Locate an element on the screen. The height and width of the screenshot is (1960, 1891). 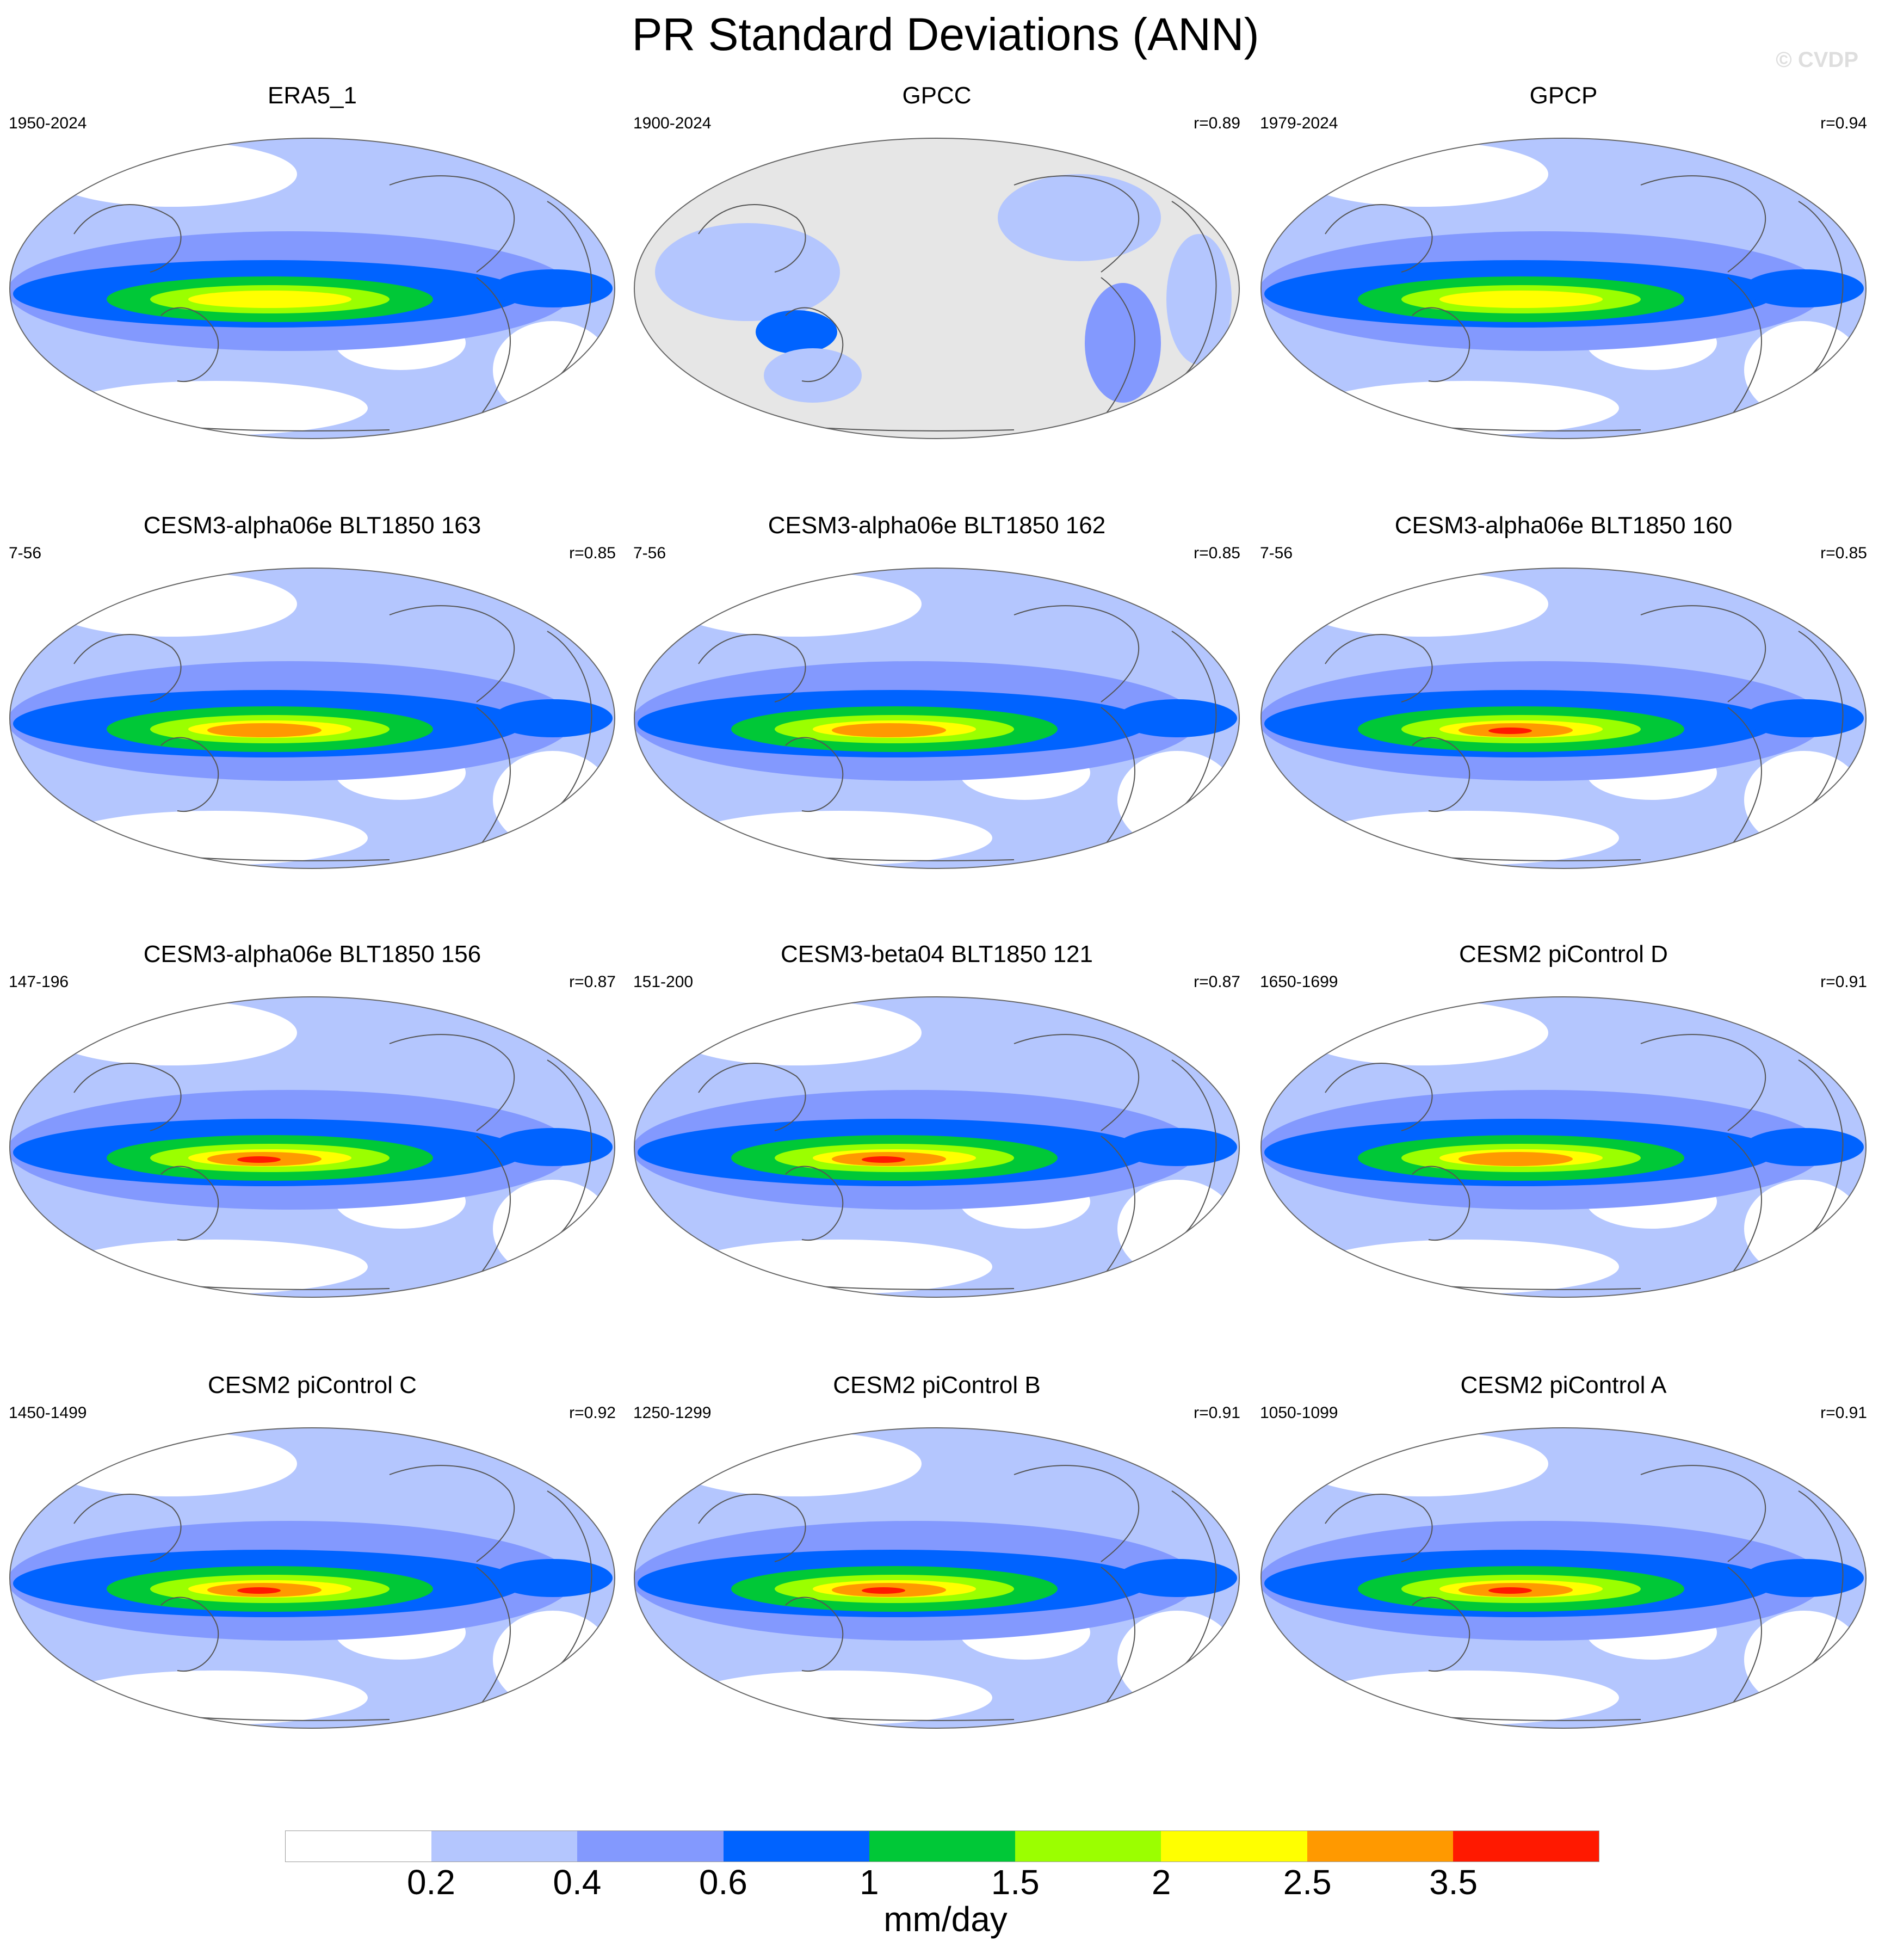
colorbar-tick-label: 2 is located at coordinates (1161, 1882).